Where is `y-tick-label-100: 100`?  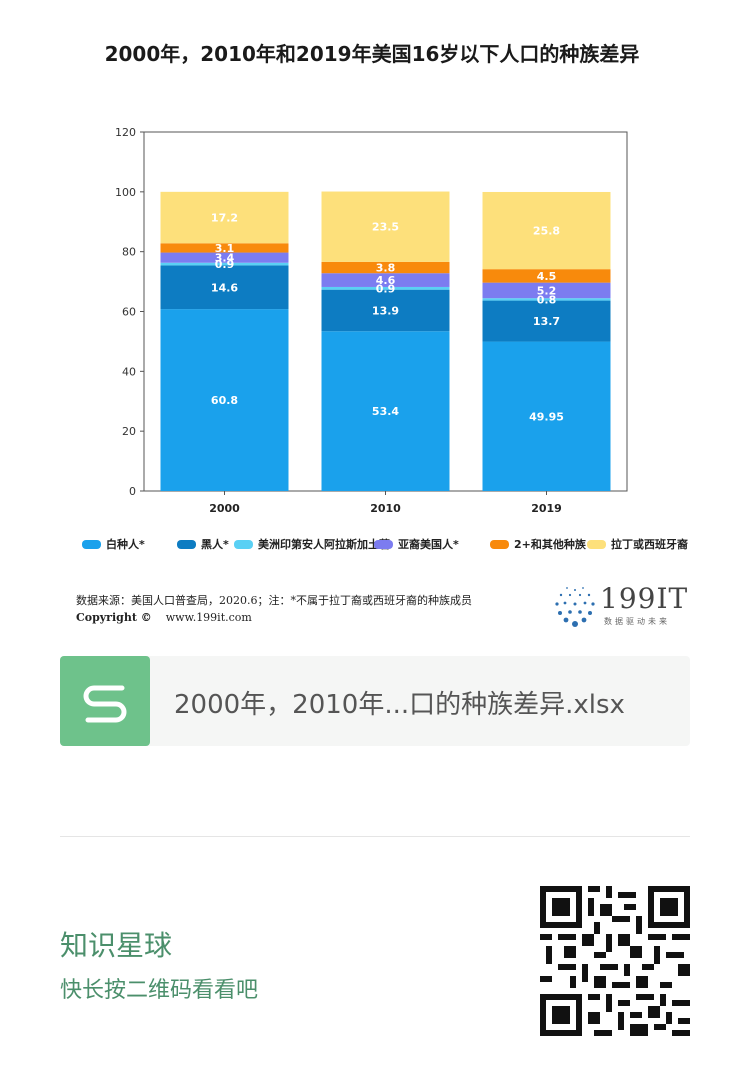 y-tick-label-100: 100 is located at coordinates (125, 192).